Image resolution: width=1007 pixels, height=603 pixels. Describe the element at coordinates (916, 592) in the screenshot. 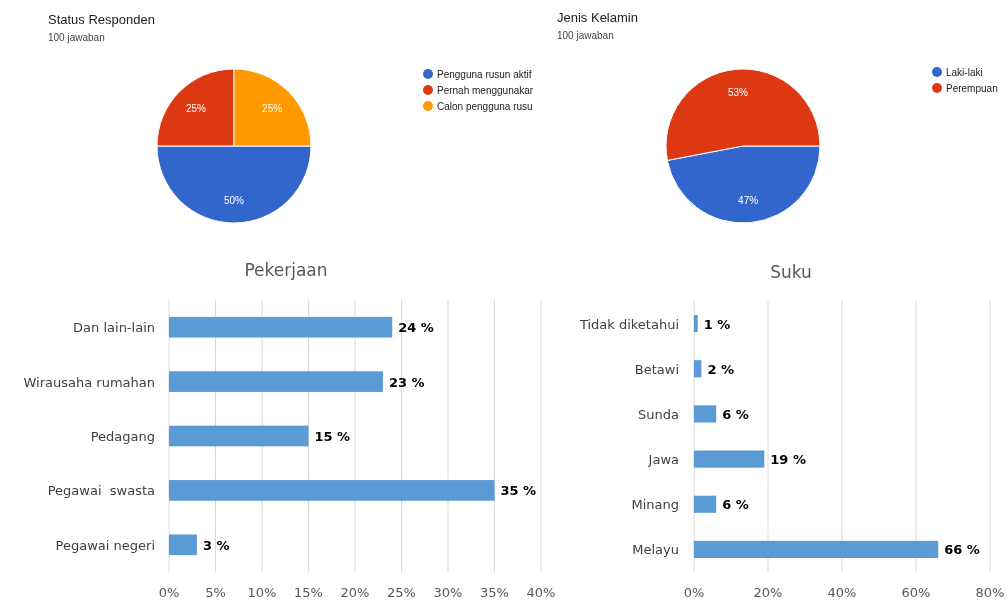

I see `x-tick-label: 60%` at that location.